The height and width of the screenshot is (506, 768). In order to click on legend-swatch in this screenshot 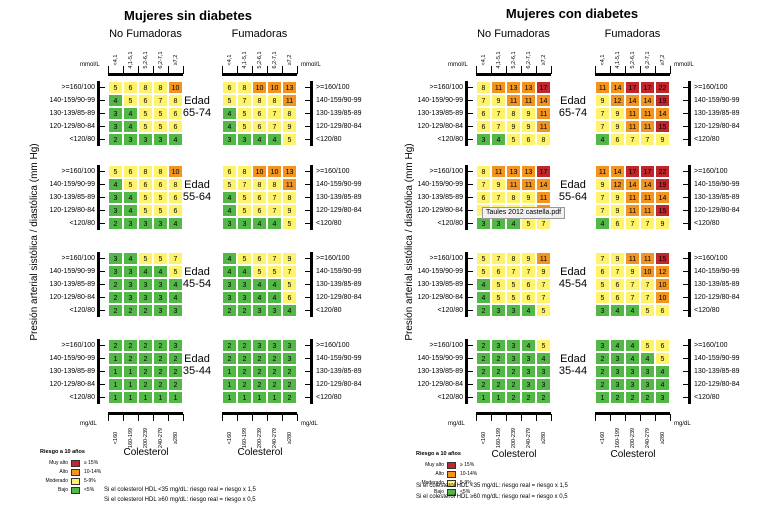, I will do `click(451, 492)`.